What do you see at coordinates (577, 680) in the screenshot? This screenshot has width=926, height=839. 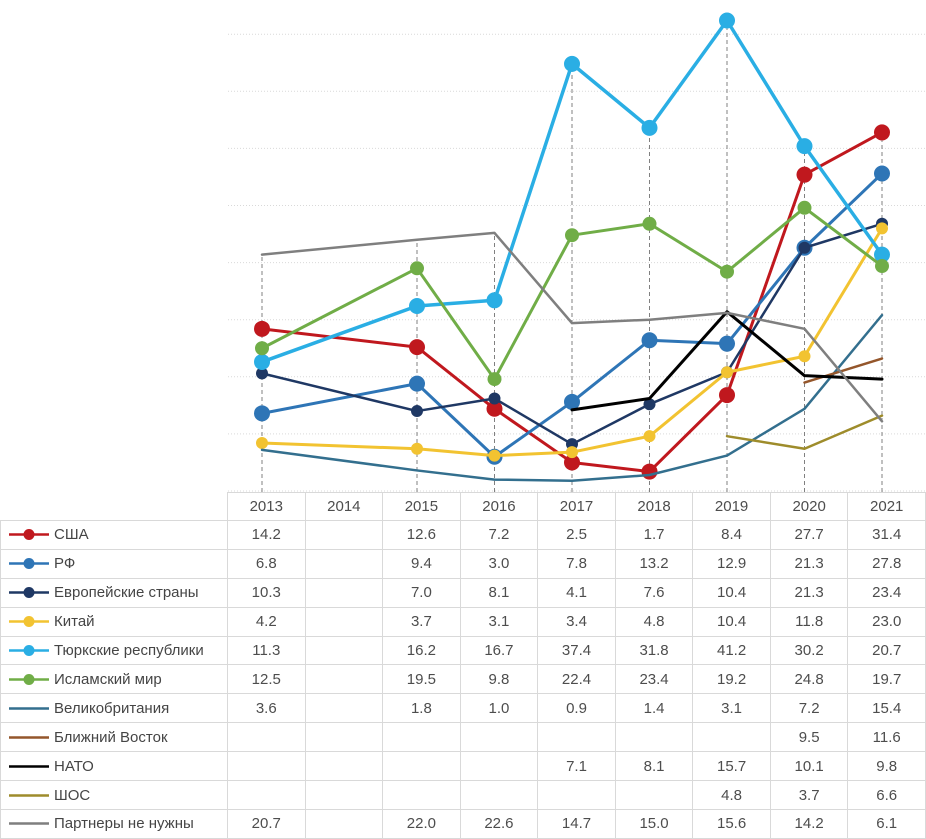 I see `value-cell-Исламский мир-2017: 22.4` at bounding box center [577, 680].